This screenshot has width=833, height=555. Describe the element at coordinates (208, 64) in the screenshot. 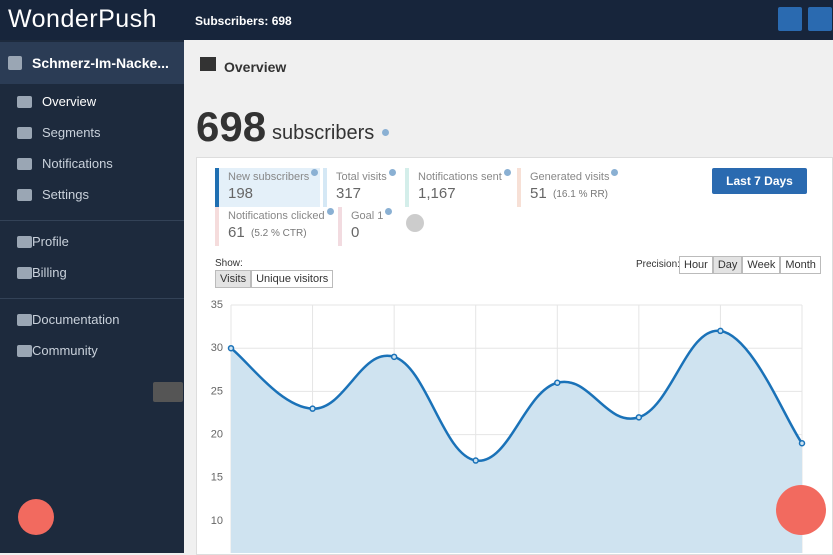

I see `home-icon` at that location.